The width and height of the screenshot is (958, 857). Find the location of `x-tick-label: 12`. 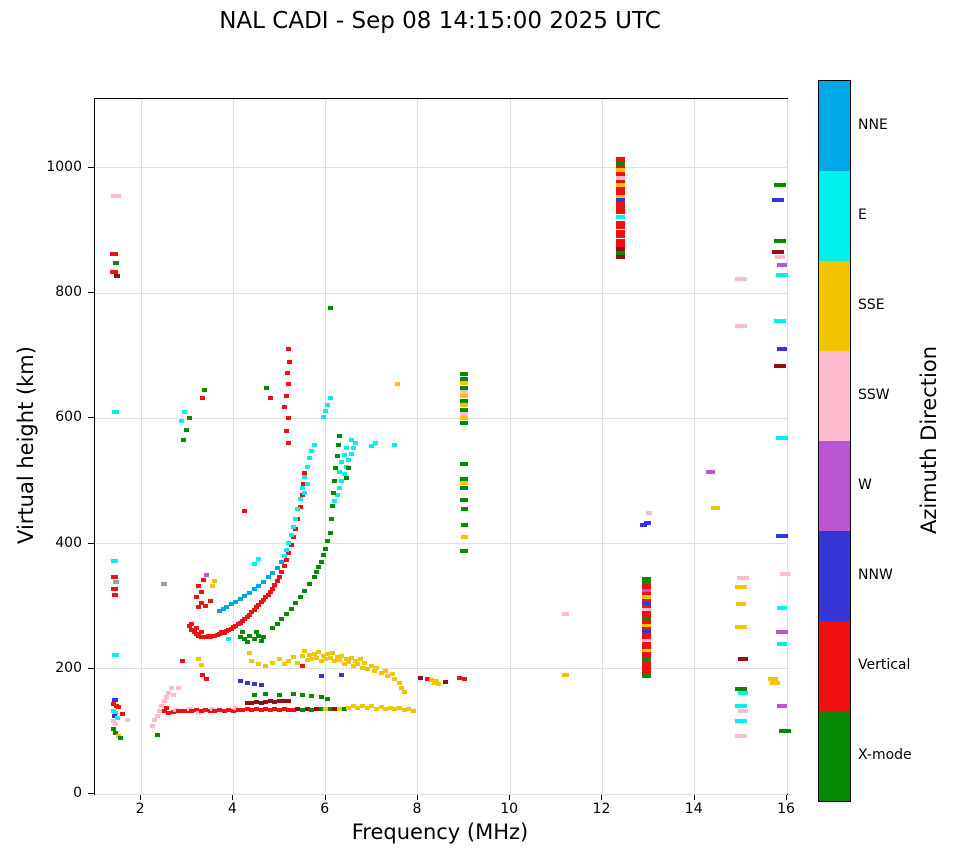

x-tick-label: 12 is located at coordinates (601, 809).